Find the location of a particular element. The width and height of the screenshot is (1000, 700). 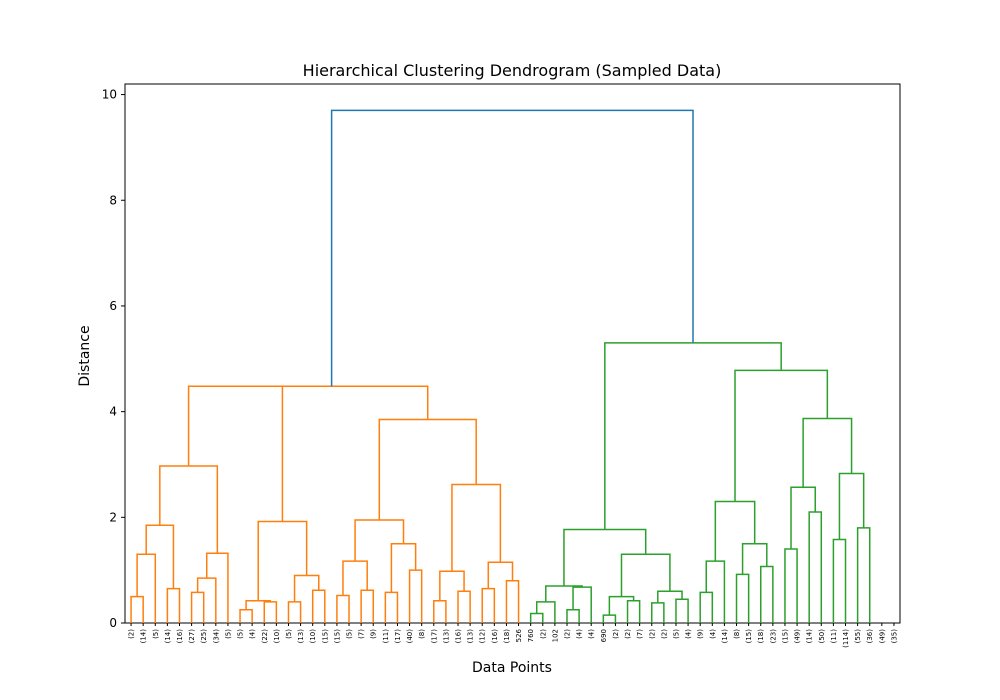

leaf-label: (12) is located at coordinates (483, 636).